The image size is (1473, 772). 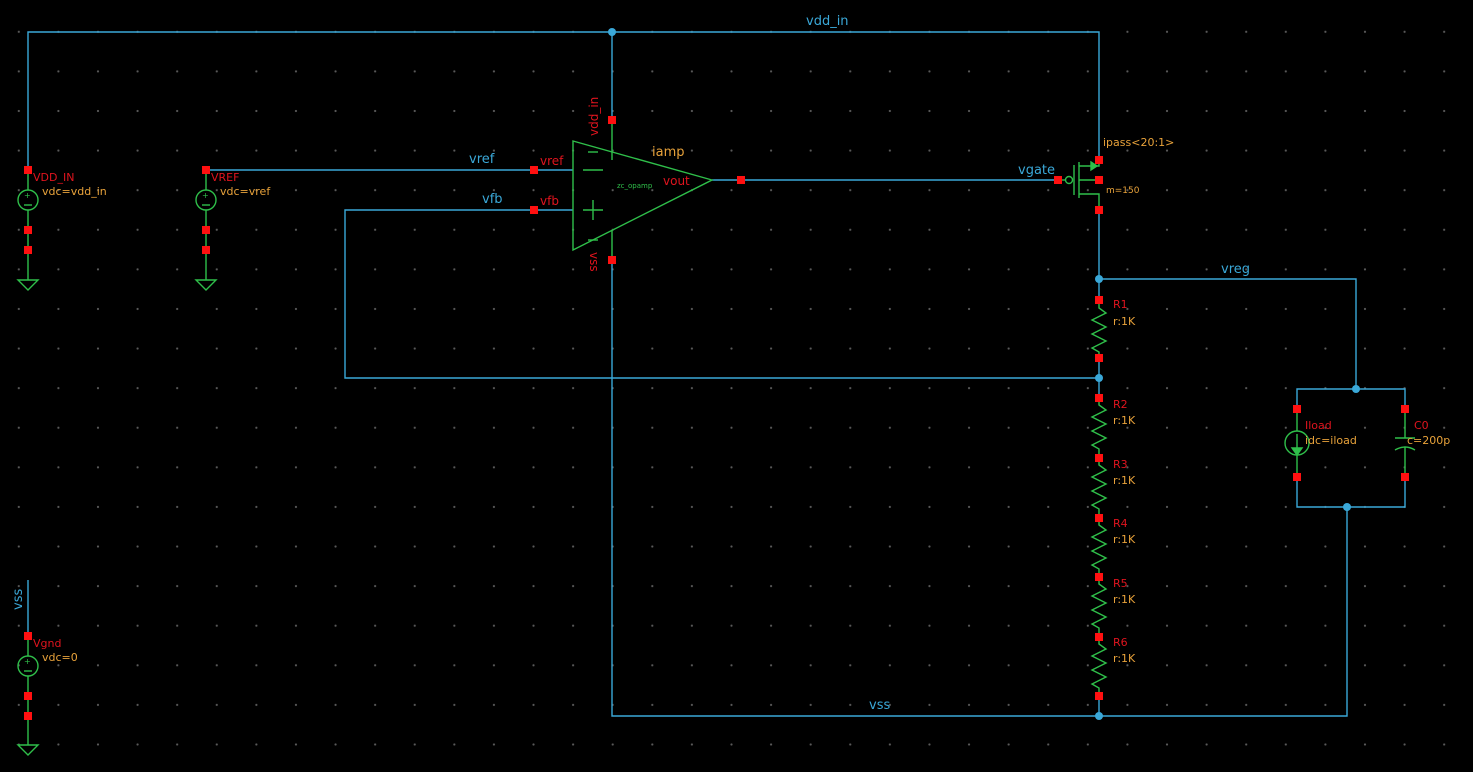 I want to click on pin-opamp-vout, so click(x=741, y=180).